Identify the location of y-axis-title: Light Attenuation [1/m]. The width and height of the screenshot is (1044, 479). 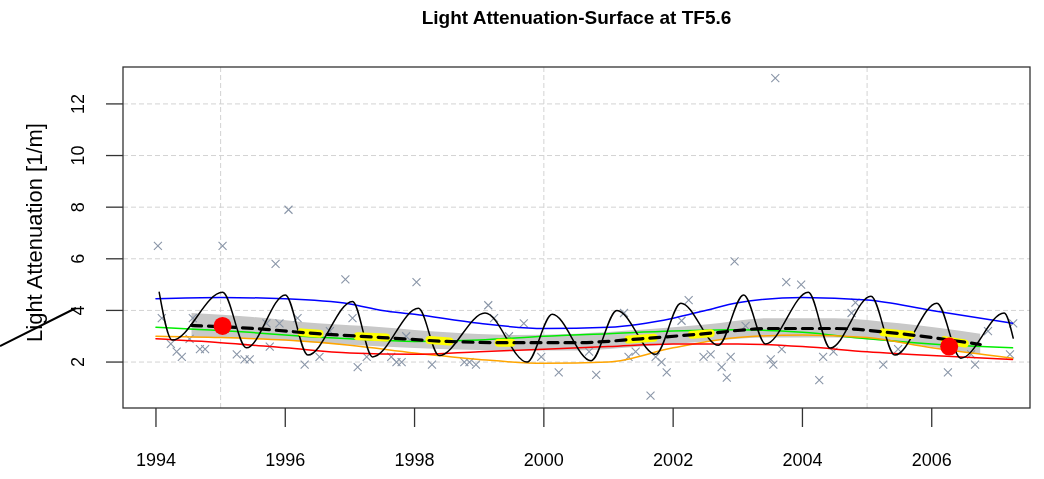
(34, 232).